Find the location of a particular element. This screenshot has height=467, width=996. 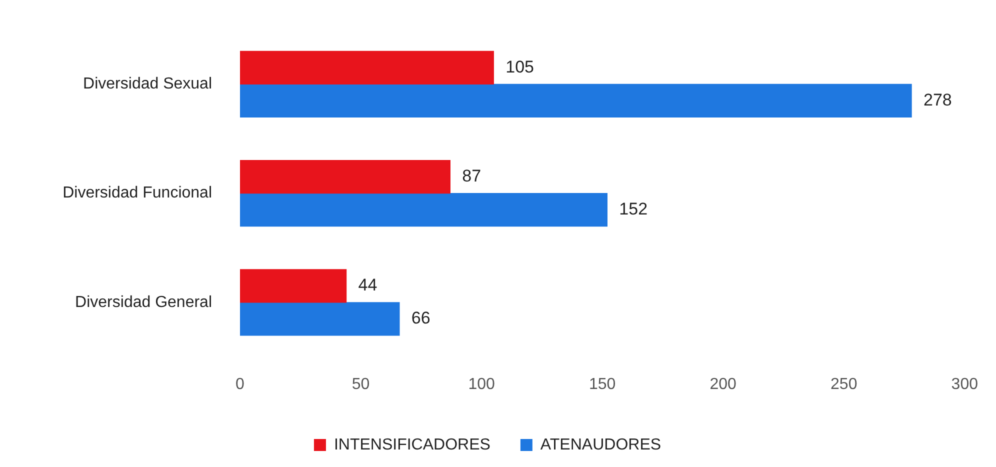

legend-label: INTENSIFICADORES is located at coordinates (412, 445).